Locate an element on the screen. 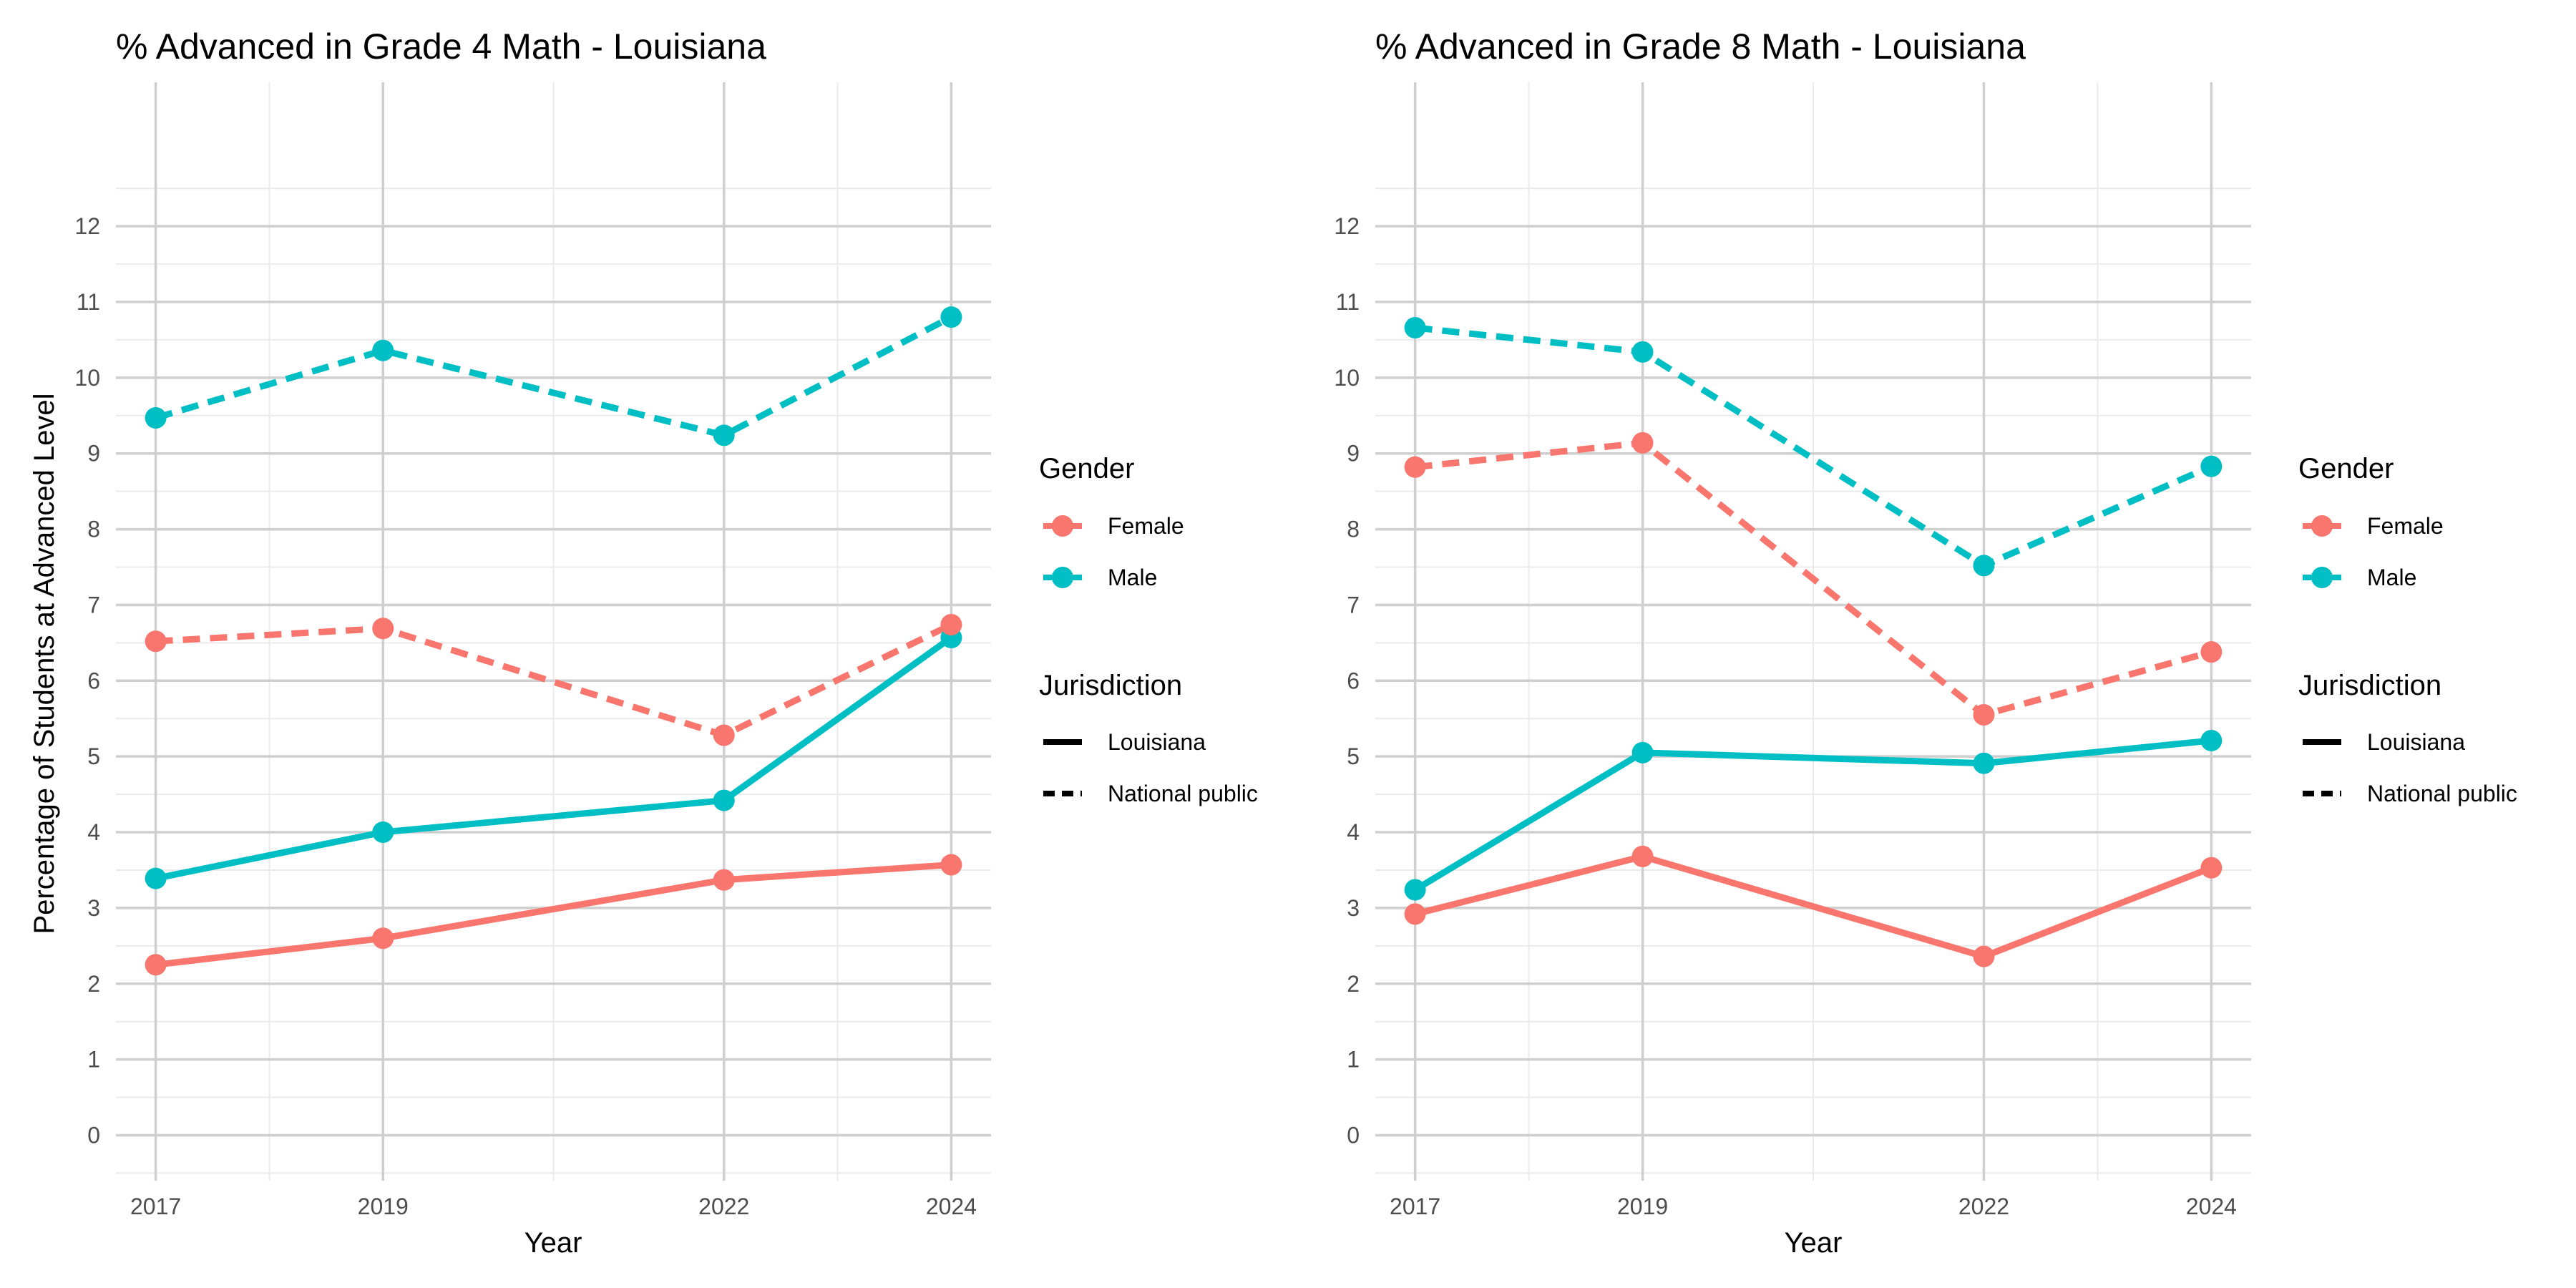 Image resolution: width=2576 pixels, height=1288 pixels. y-tick-label: 9 is located at coordinates (1353, 454).